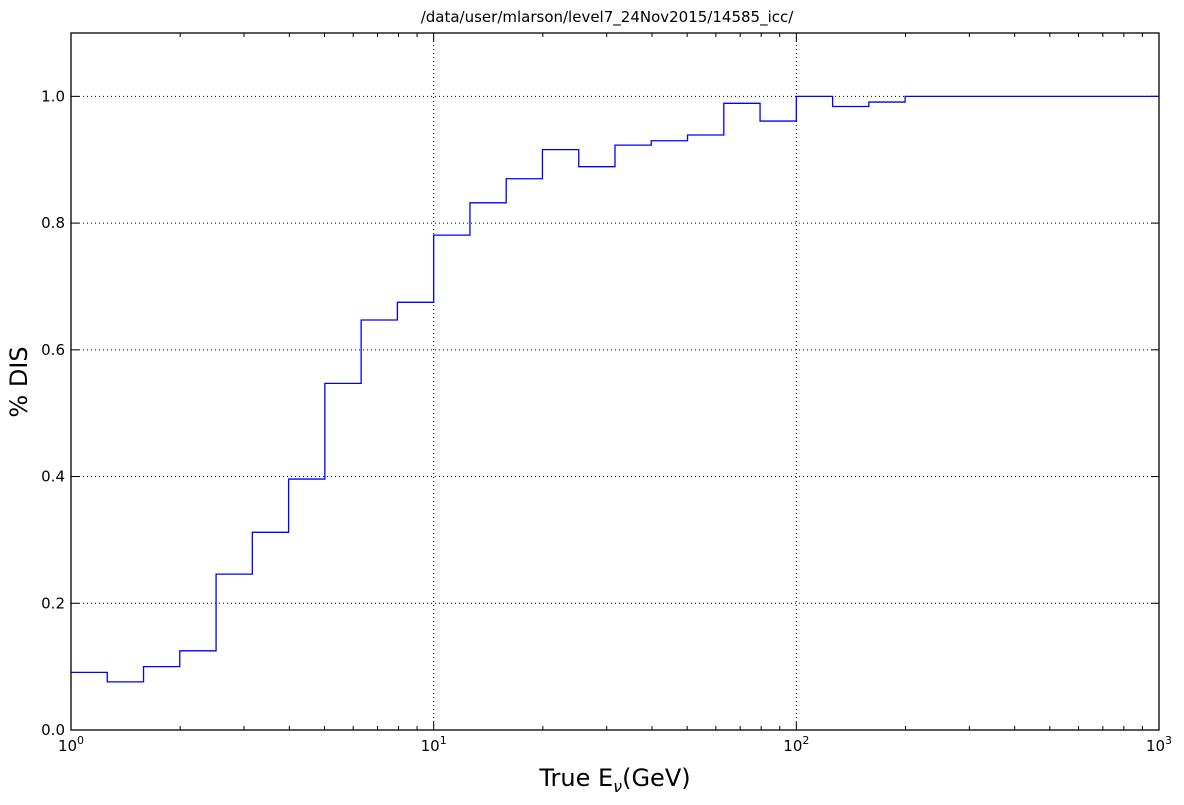 This screenshot has height=805, width=1184. What do you see at coordinates (617, 786) in the screenshot?
I see `x-axis-label-subscript: ν` at bounding box center [617, 786].